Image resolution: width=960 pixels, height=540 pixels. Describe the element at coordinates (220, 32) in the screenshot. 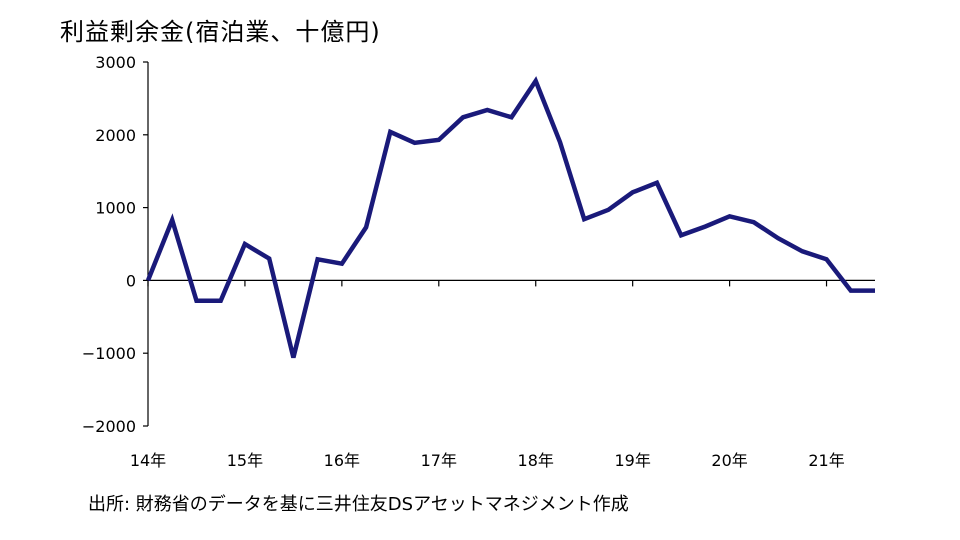

I see `chart-title: 利益剰余金(宿泊業、十億円)` at that location.